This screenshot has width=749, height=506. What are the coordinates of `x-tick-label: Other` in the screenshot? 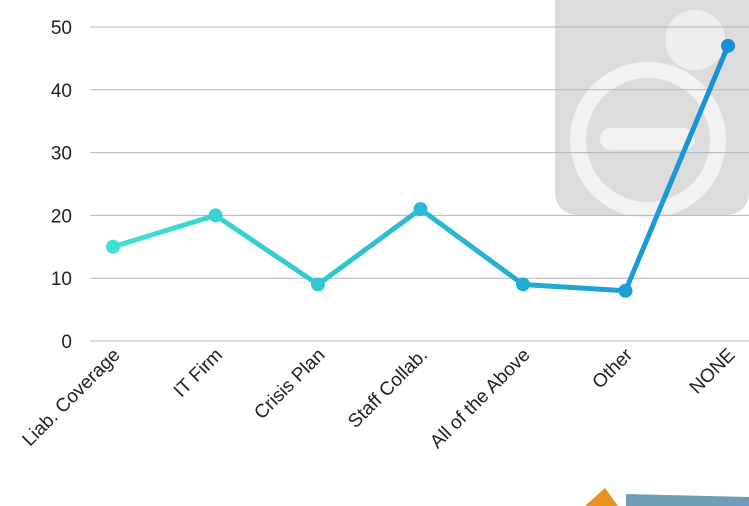 It's located at (613, 368).